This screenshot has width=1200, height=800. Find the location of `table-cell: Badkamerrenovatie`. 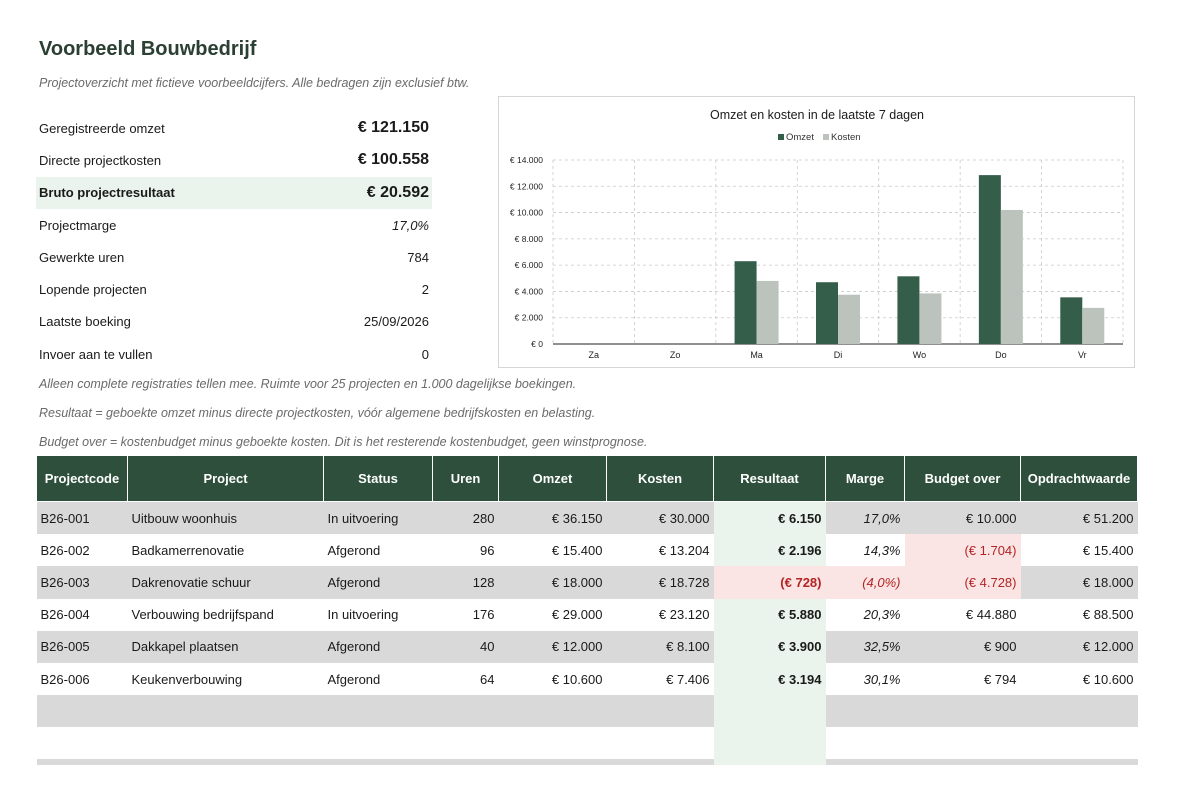

table-cell: Badkamerrenovatie is located at coordinates (225, 550).